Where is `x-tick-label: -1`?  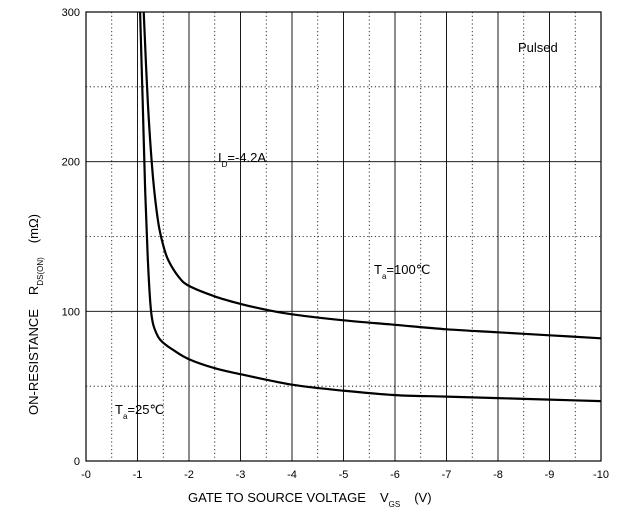
x-tick-label: -1 is located at coordinates (138, 475).